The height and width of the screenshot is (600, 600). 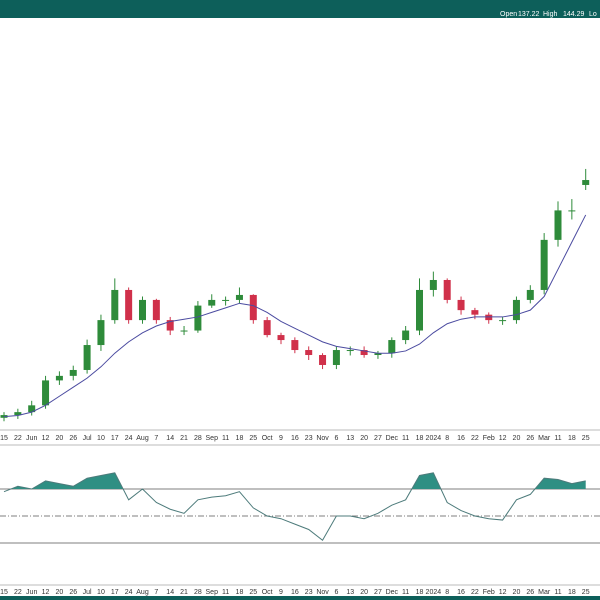 What do you see at coordinates (336, 438) in the screenshot?
I see `x-tick-label: 6` at bounding box center [336, 438].